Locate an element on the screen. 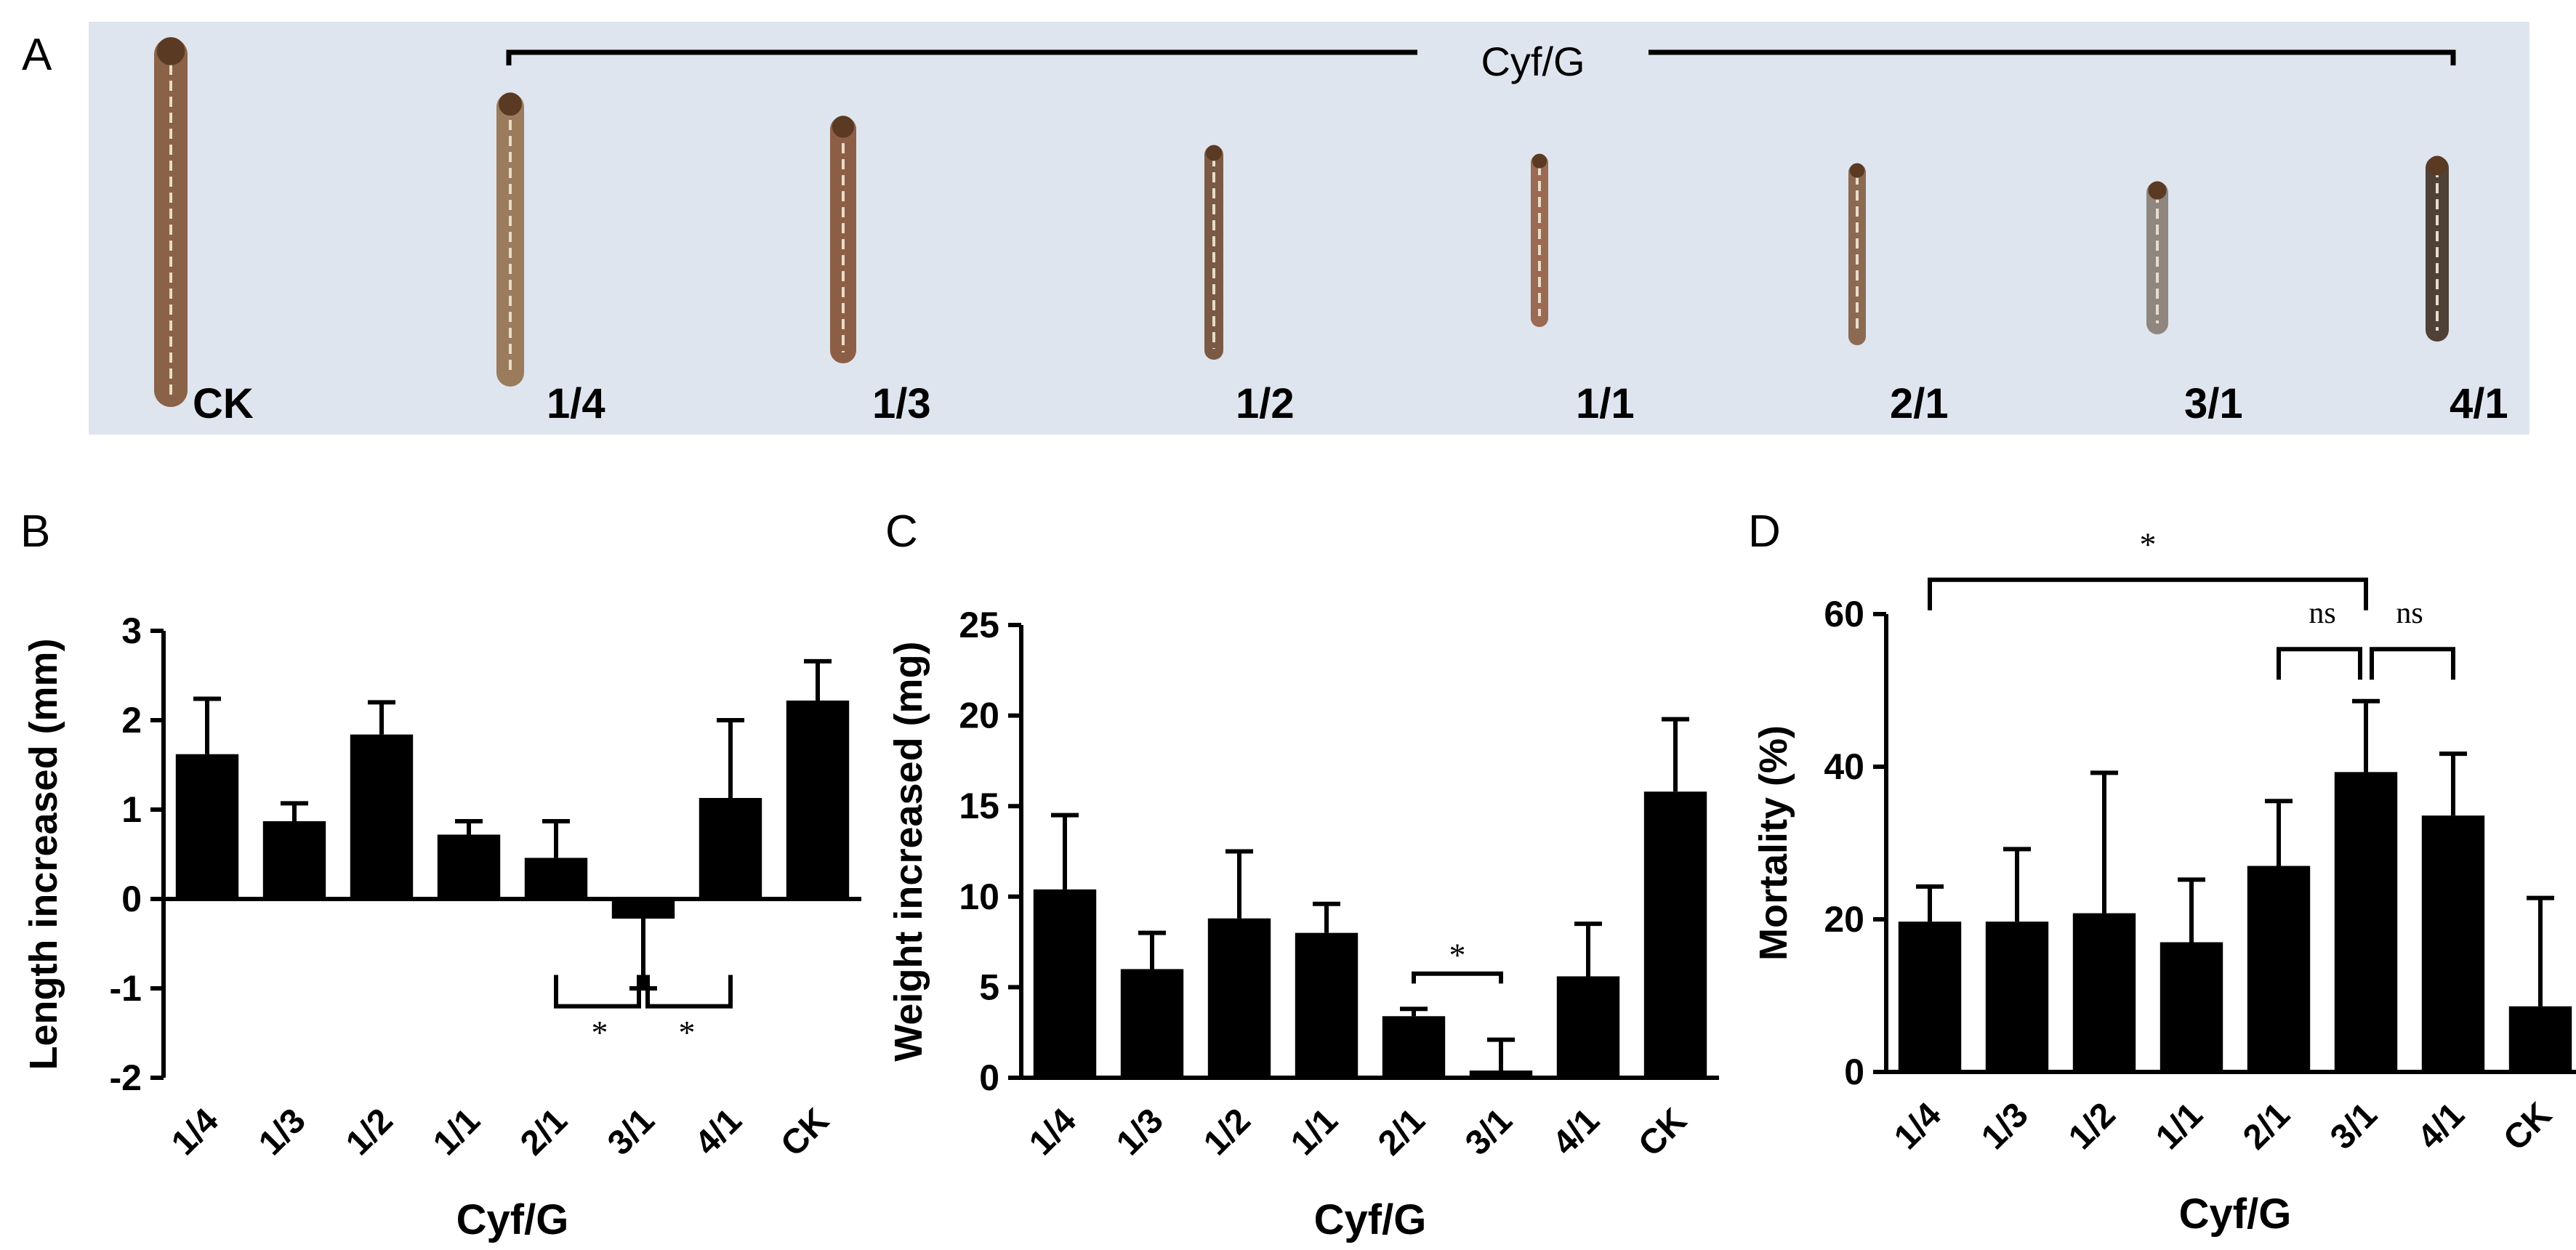 The image size is (2576, 1250). y-tick-label: -1 is located at coordinates (126, 988).